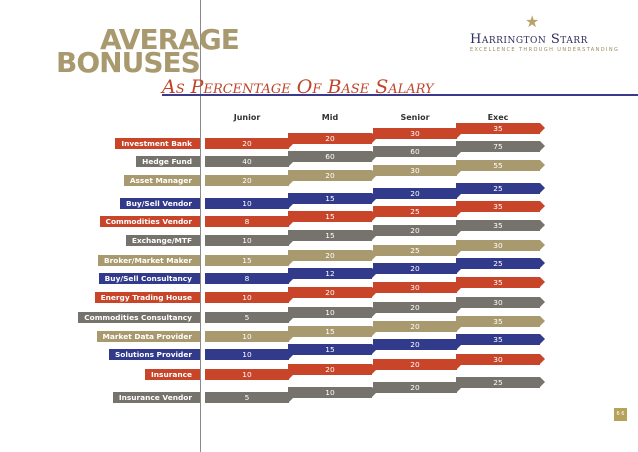  Describe the element at coordinates (148, 336) in the screenshot. I see `row-label-text: Market Data Provider` at that location.